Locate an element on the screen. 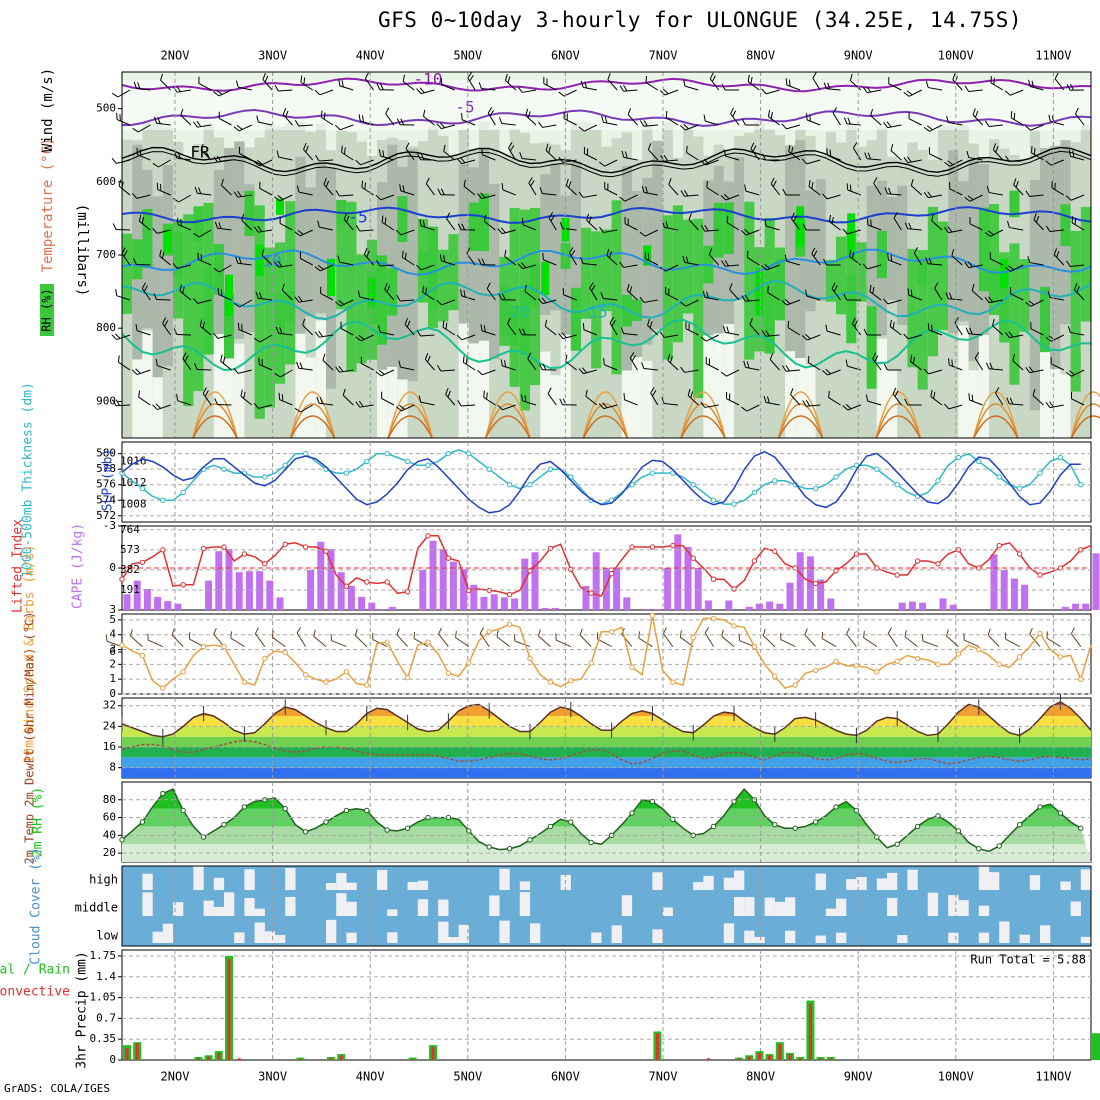 This screenshot has height=1100, width=1100. wind-tick: 1 is located at coordinates (112, 678).